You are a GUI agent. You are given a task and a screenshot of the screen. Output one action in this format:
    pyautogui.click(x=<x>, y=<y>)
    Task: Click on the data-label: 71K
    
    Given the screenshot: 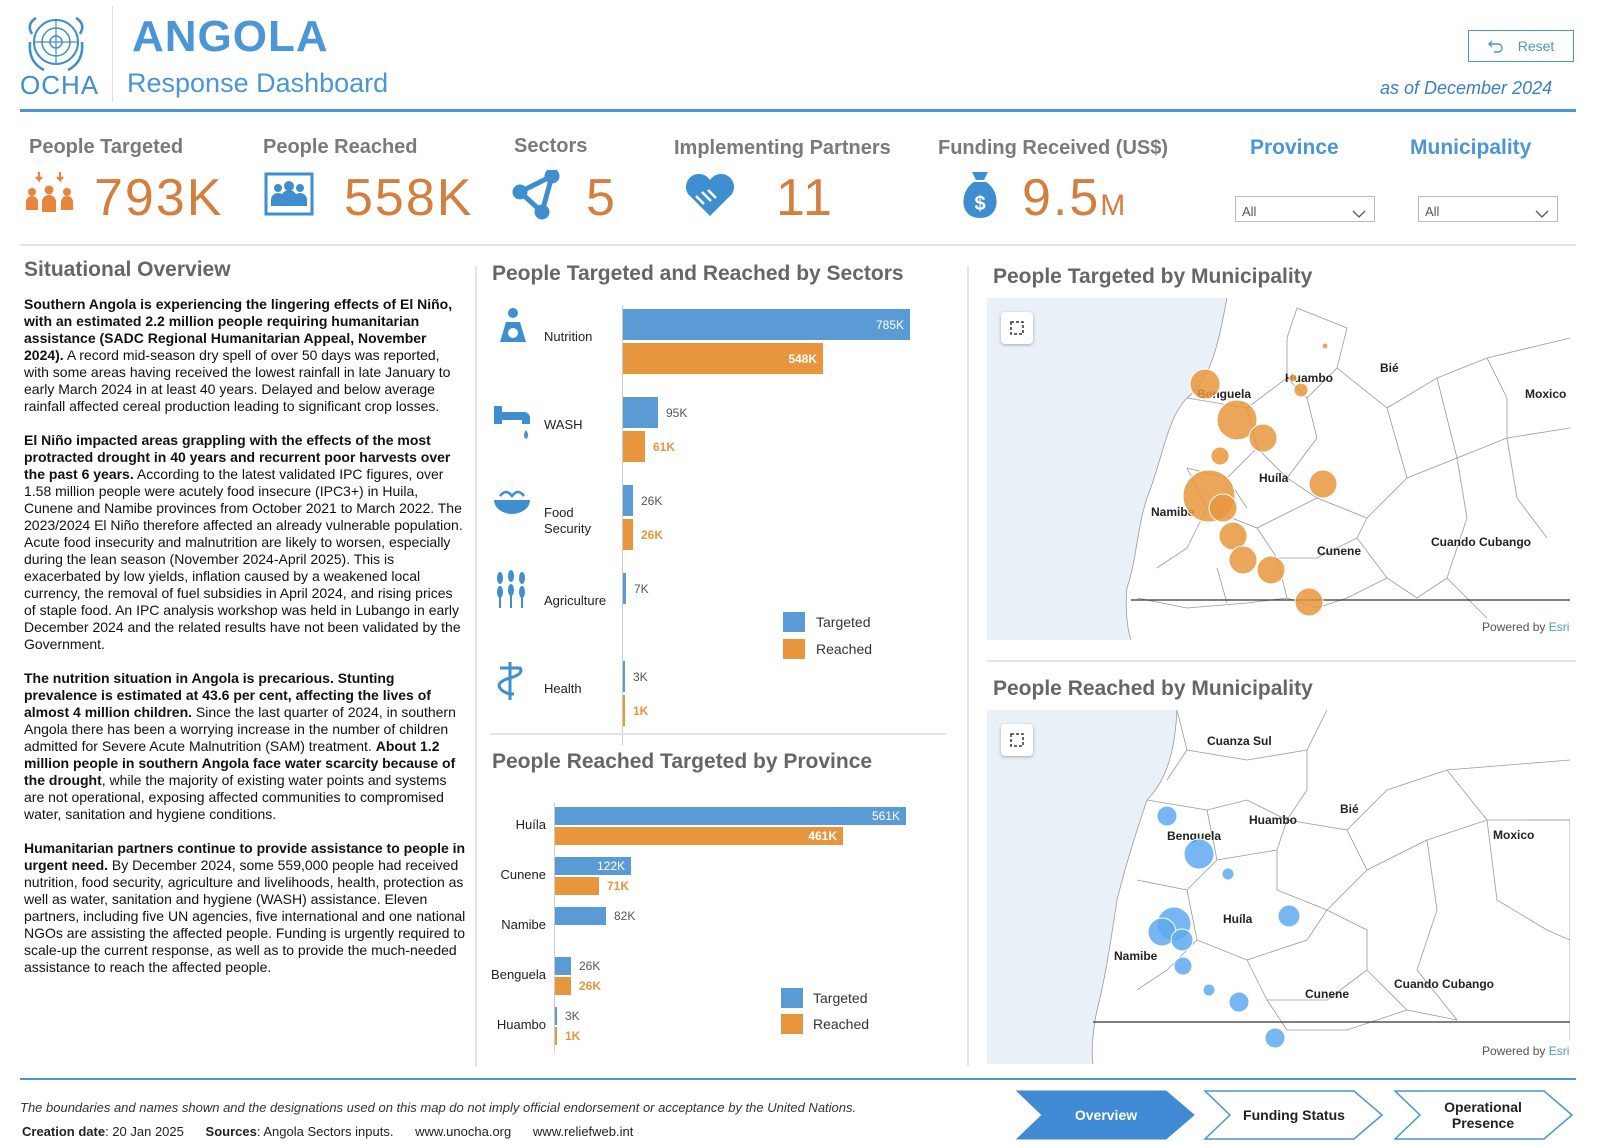 What is the action you would take?
    pyautogui.click(x=618, y=886)
    